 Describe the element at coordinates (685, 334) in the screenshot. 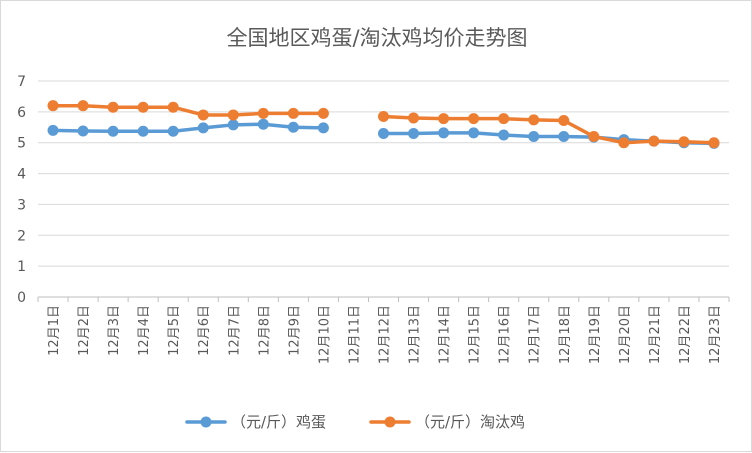

I see `x-tick-label: 12月22日` at that location.